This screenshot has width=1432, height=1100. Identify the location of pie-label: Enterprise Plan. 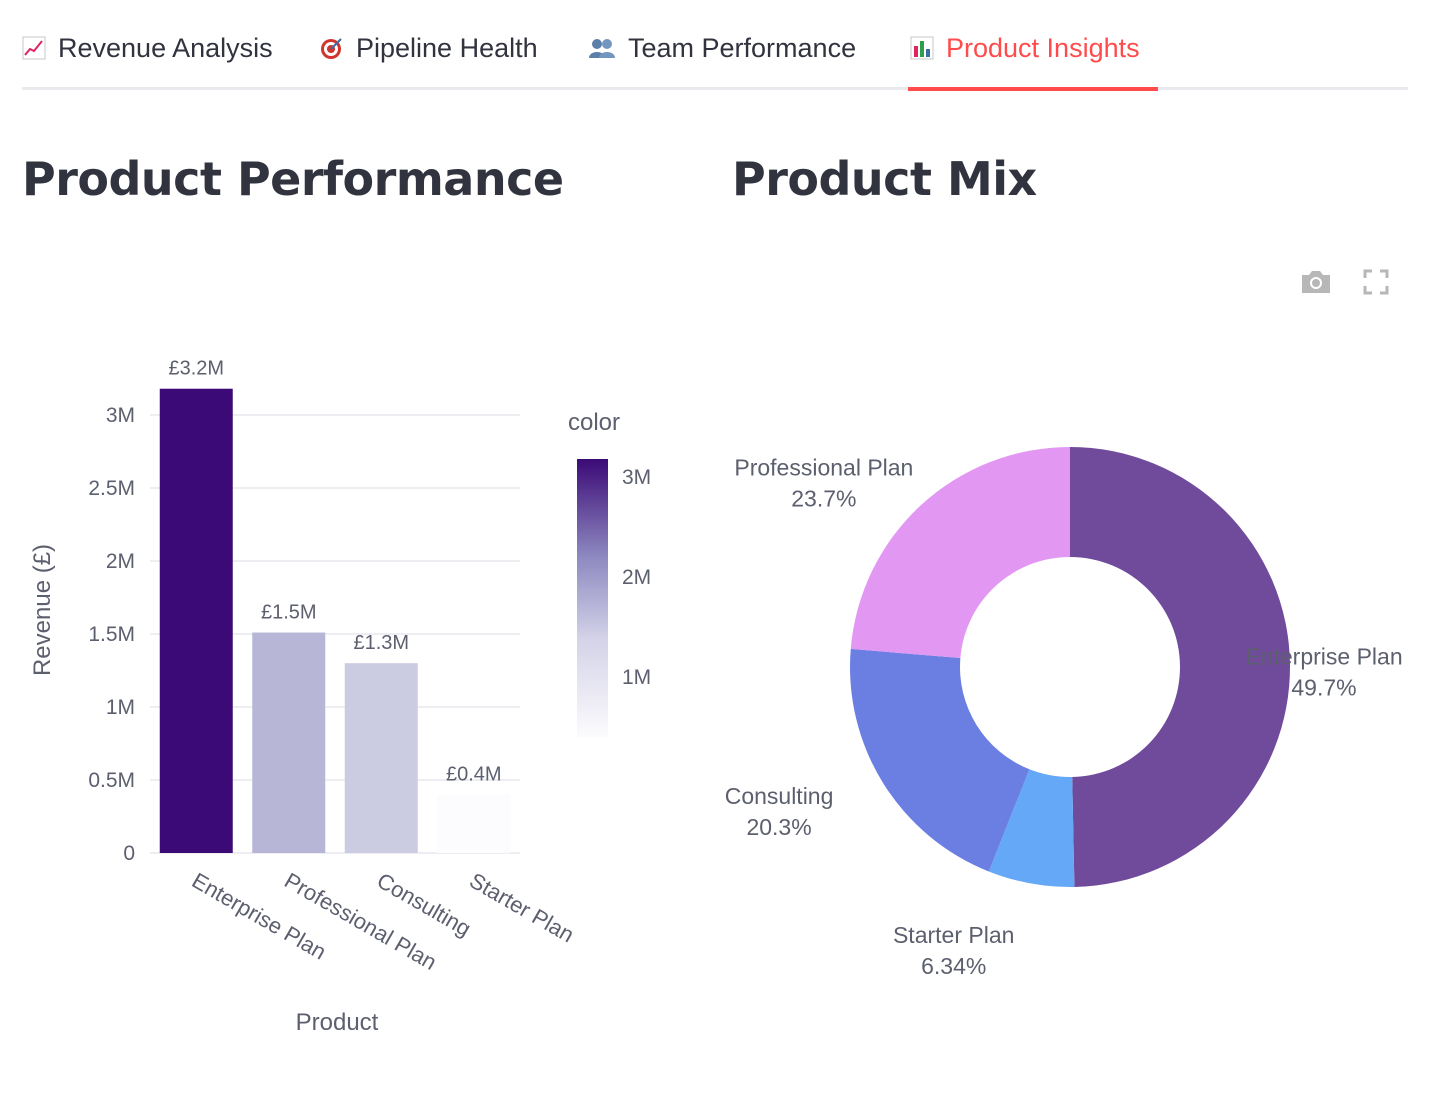
(1323, 656).